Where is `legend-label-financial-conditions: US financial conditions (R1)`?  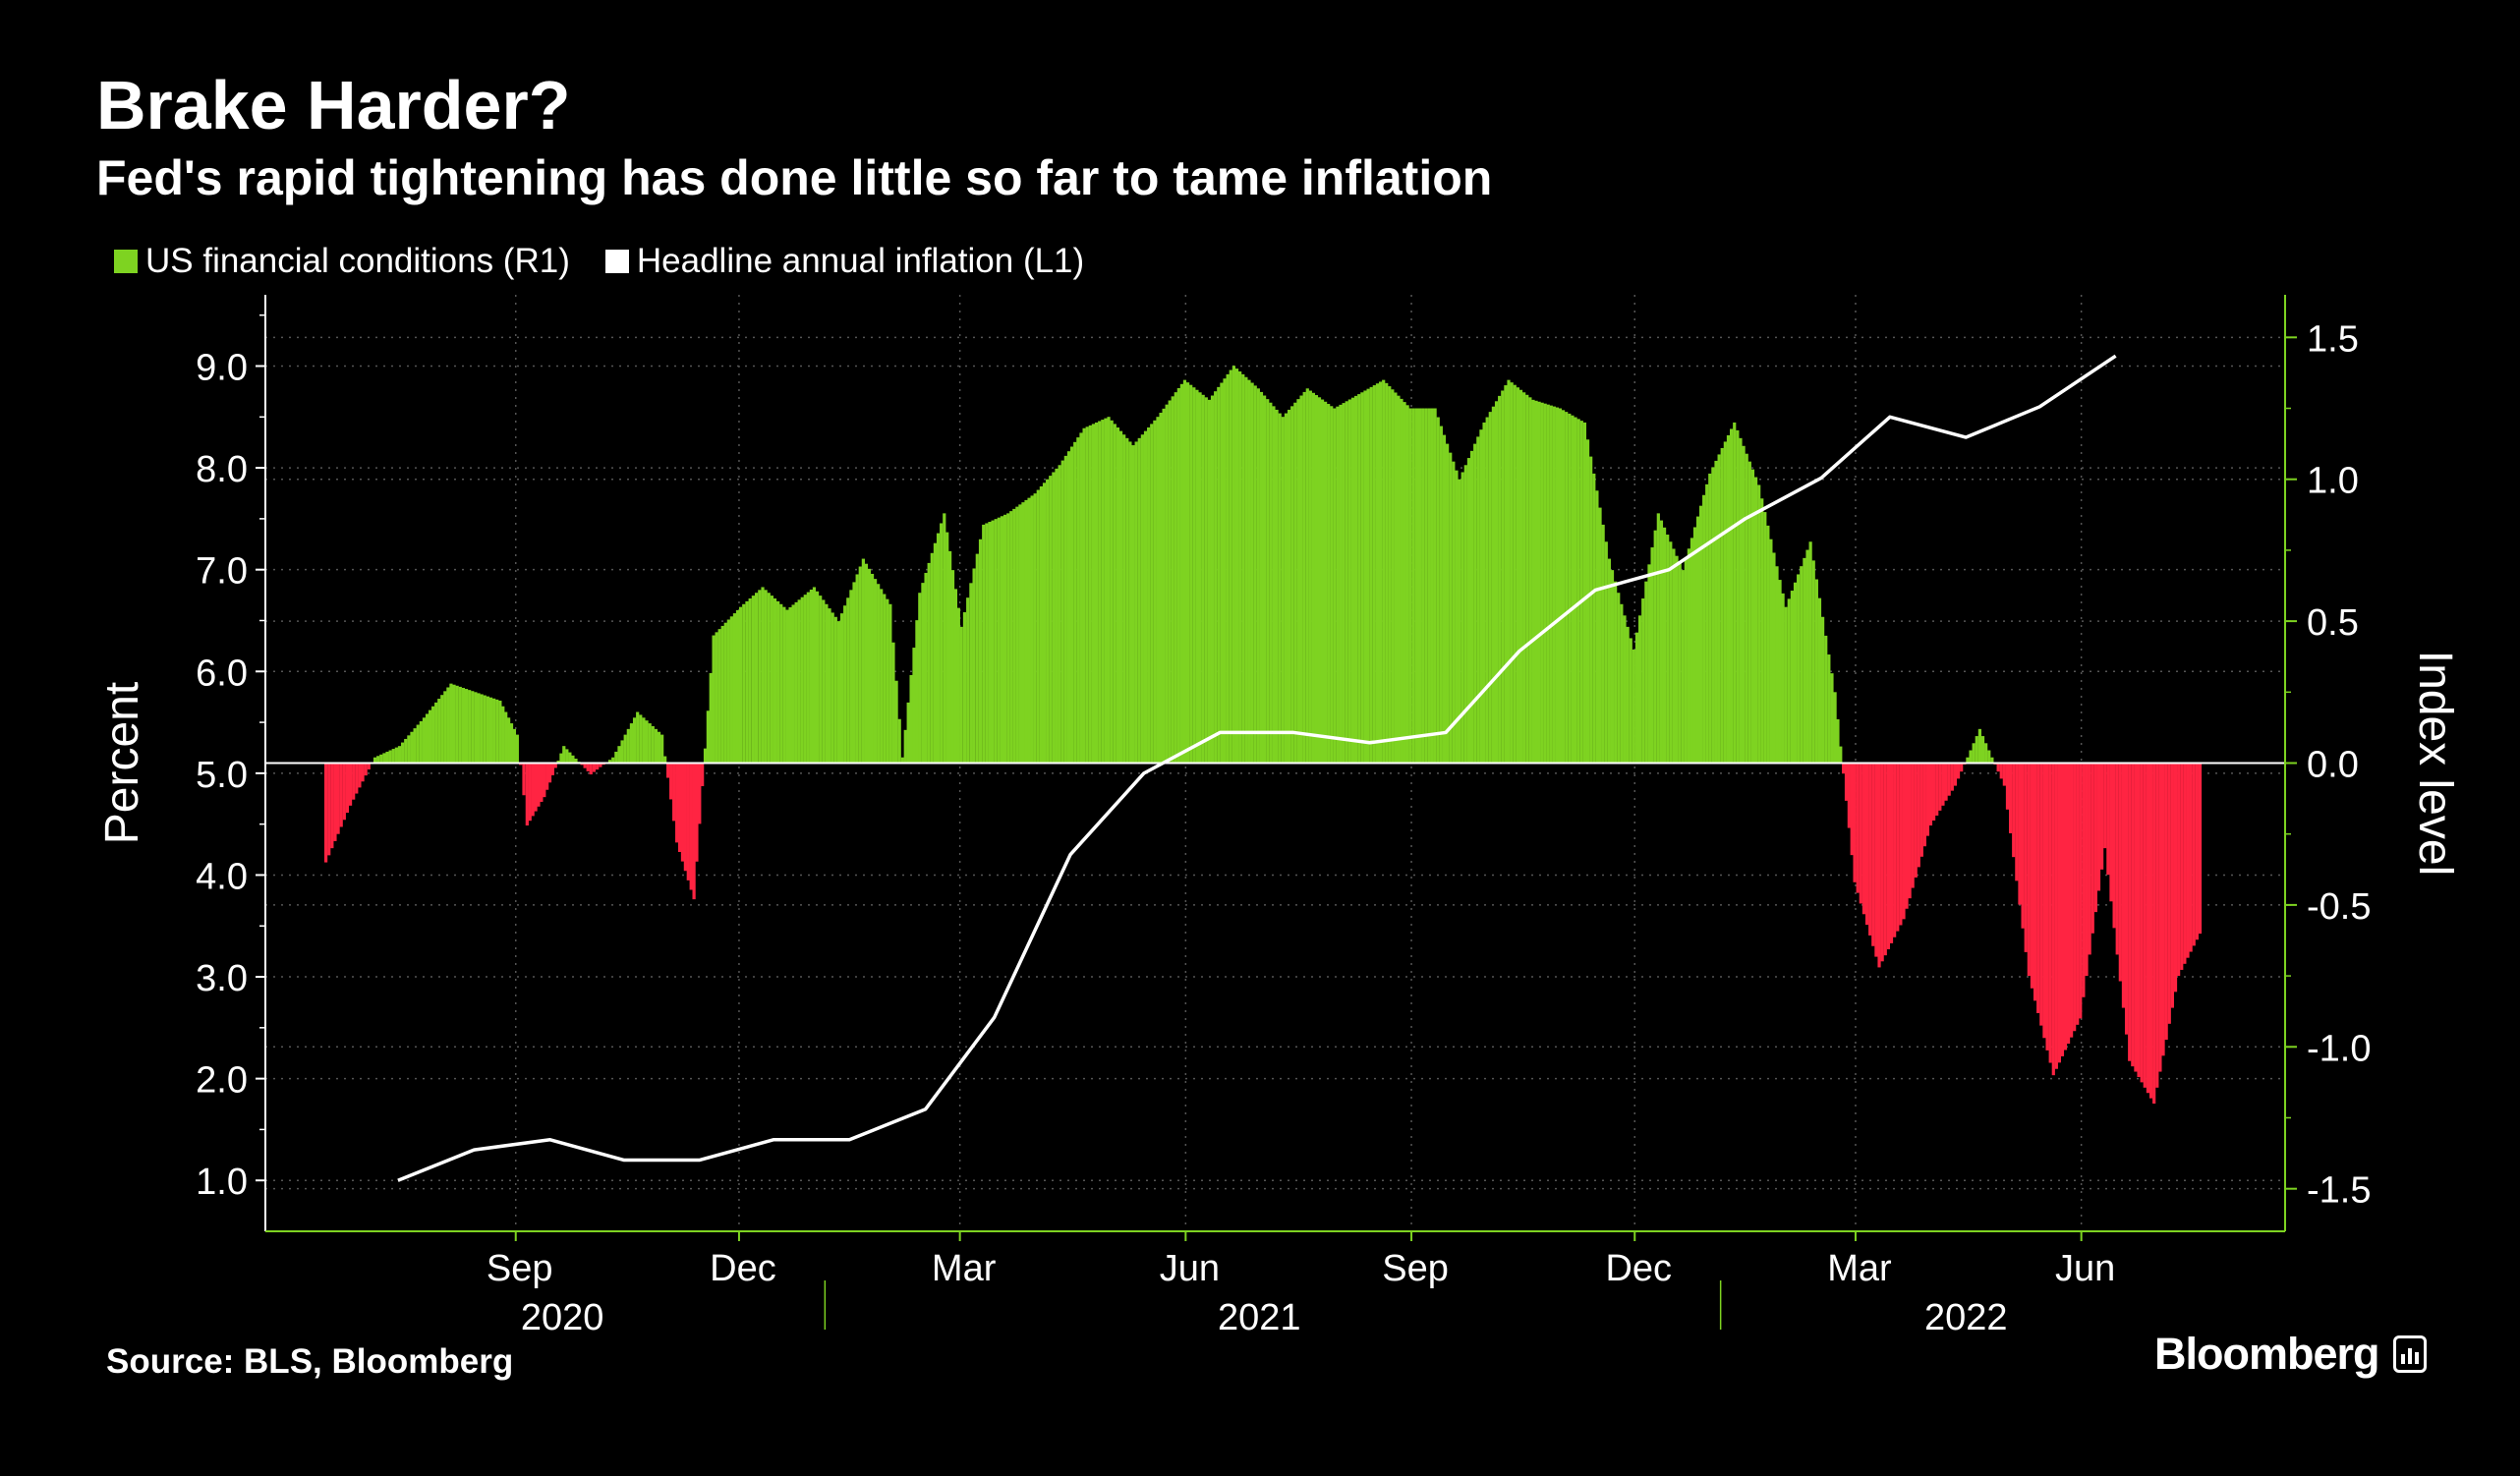 legend-label-financial-conditions: US financial conditions (R1) is located at coordinates (357, 261).